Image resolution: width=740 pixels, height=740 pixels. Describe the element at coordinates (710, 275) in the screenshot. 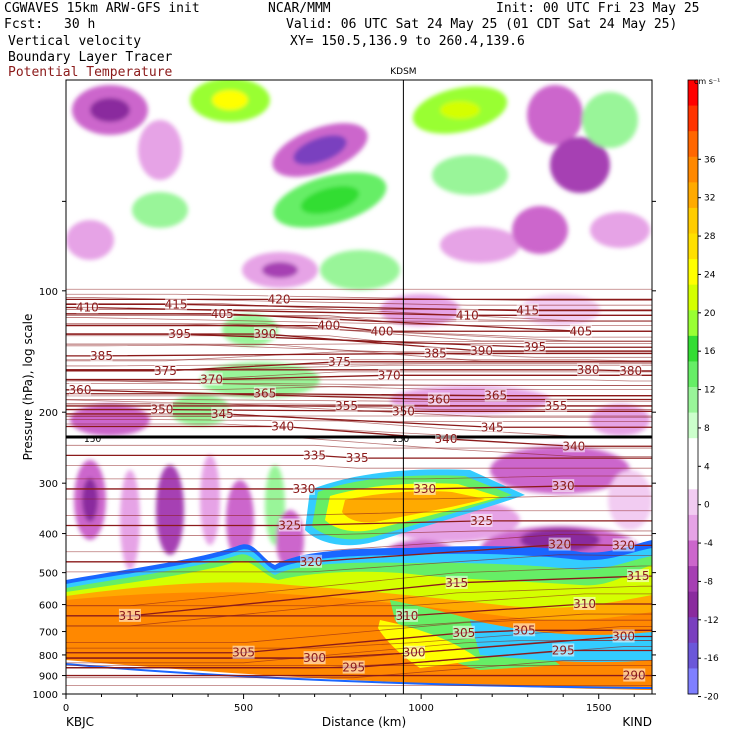

I see `colorbar-label: 24` at that location.